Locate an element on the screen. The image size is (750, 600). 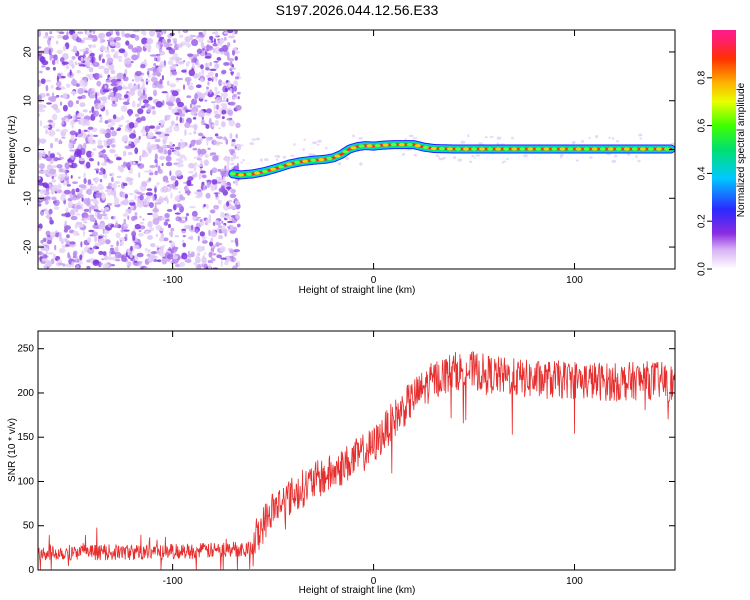
y-tick-label: -20 is located at coordinates (28, 246).